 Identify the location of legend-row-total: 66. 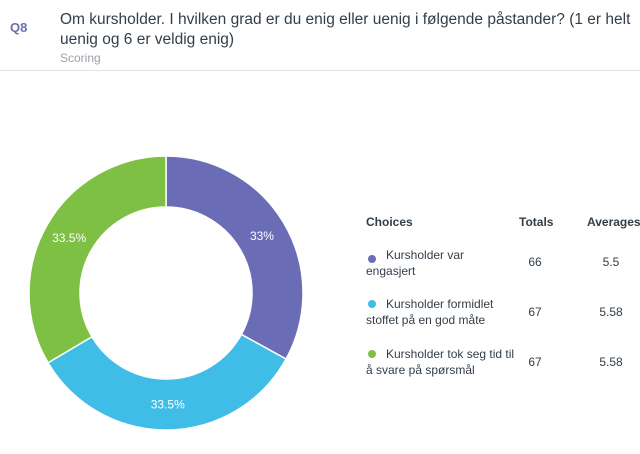
(535, 262).